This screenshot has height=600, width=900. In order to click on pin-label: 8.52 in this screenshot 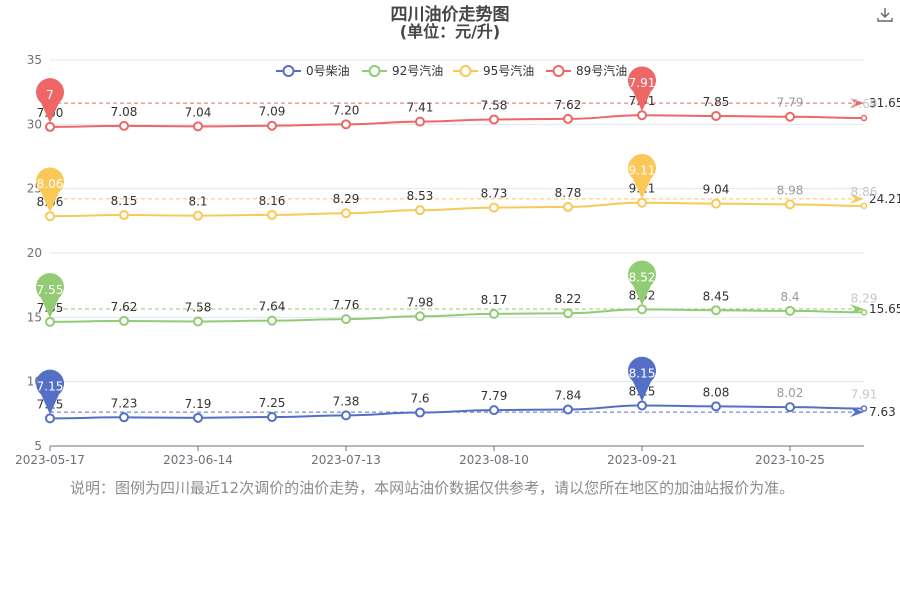, I will do `click(642, 277)`.